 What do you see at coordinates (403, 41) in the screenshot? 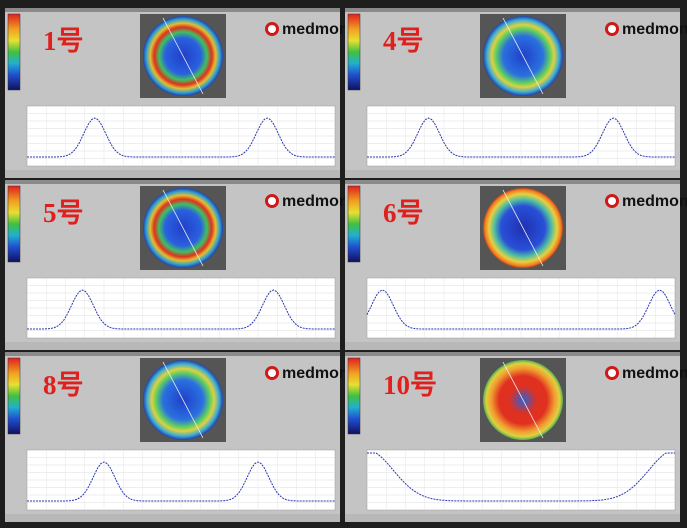
I see `panel-label: 4号` at bounding box center [403, 41].